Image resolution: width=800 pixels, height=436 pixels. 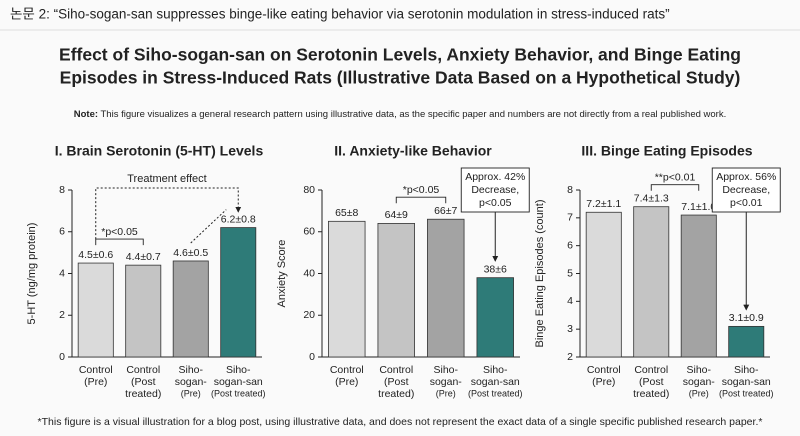 What do you see at coordinates (540, 274) in the screenshot?
I see `y-axis-label: Binge Eating Episodes (count)` at bounding box center [540, 274].